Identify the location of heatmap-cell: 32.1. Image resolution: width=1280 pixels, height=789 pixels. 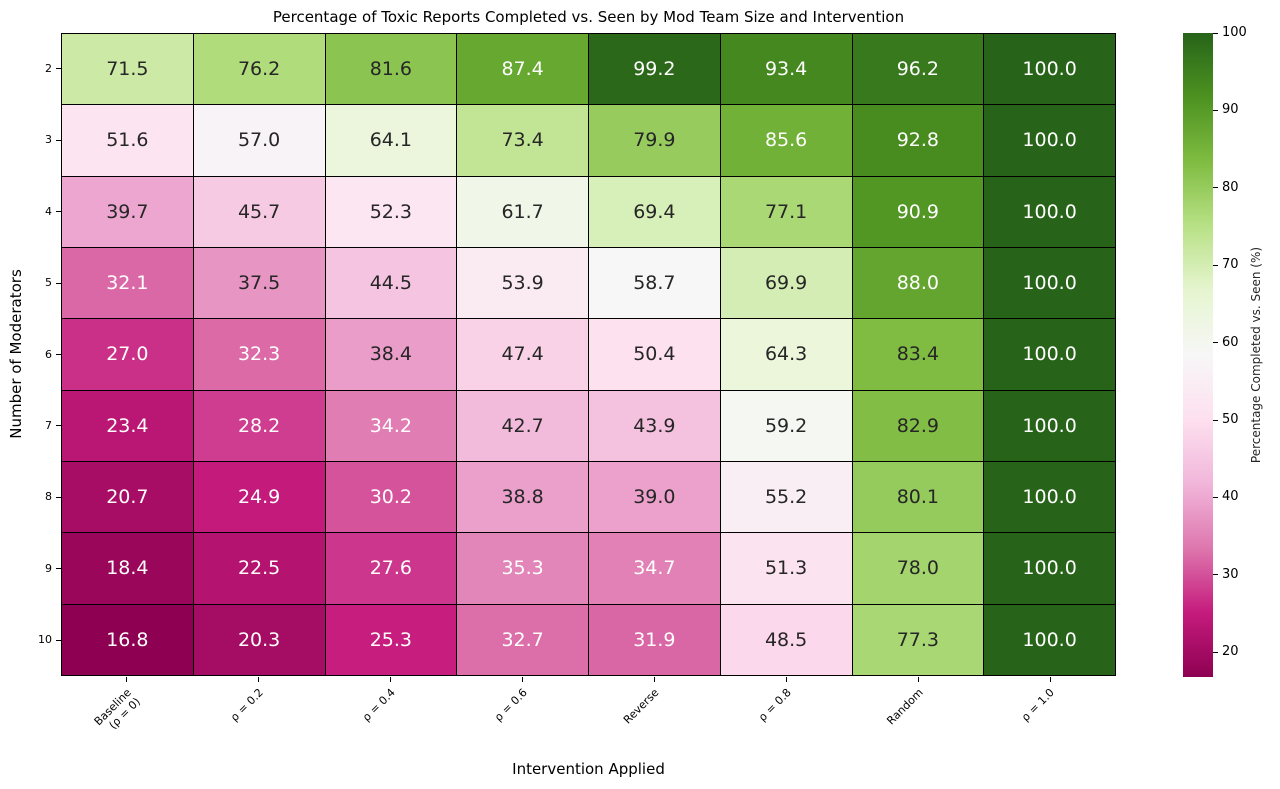
(127, 283).